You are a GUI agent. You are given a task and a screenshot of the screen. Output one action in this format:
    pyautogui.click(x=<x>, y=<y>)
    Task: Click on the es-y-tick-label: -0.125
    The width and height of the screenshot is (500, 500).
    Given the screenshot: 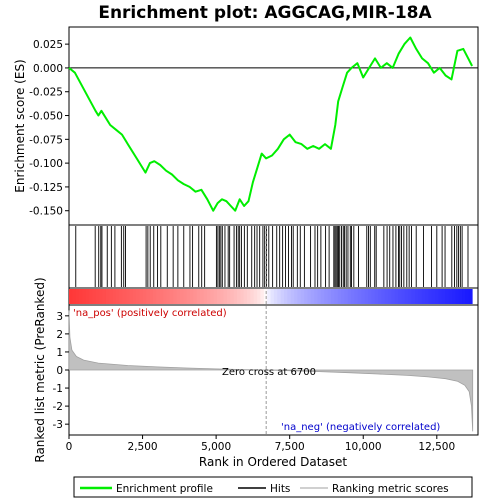 What is the action you would take?
    pyautogui.click(x=46, y=188)
    